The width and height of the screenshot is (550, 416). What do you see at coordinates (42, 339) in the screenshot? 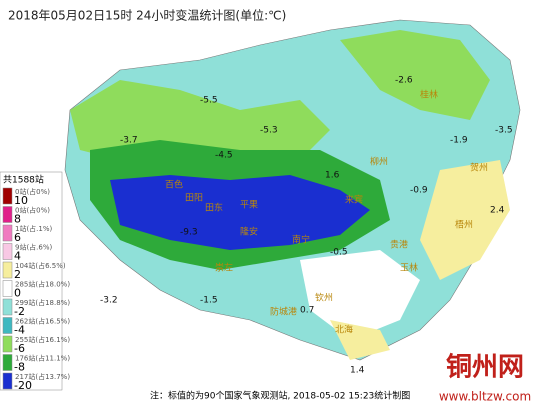
I see `legend-count: 255站(占16.1%)` at bounding box center [42, 339].